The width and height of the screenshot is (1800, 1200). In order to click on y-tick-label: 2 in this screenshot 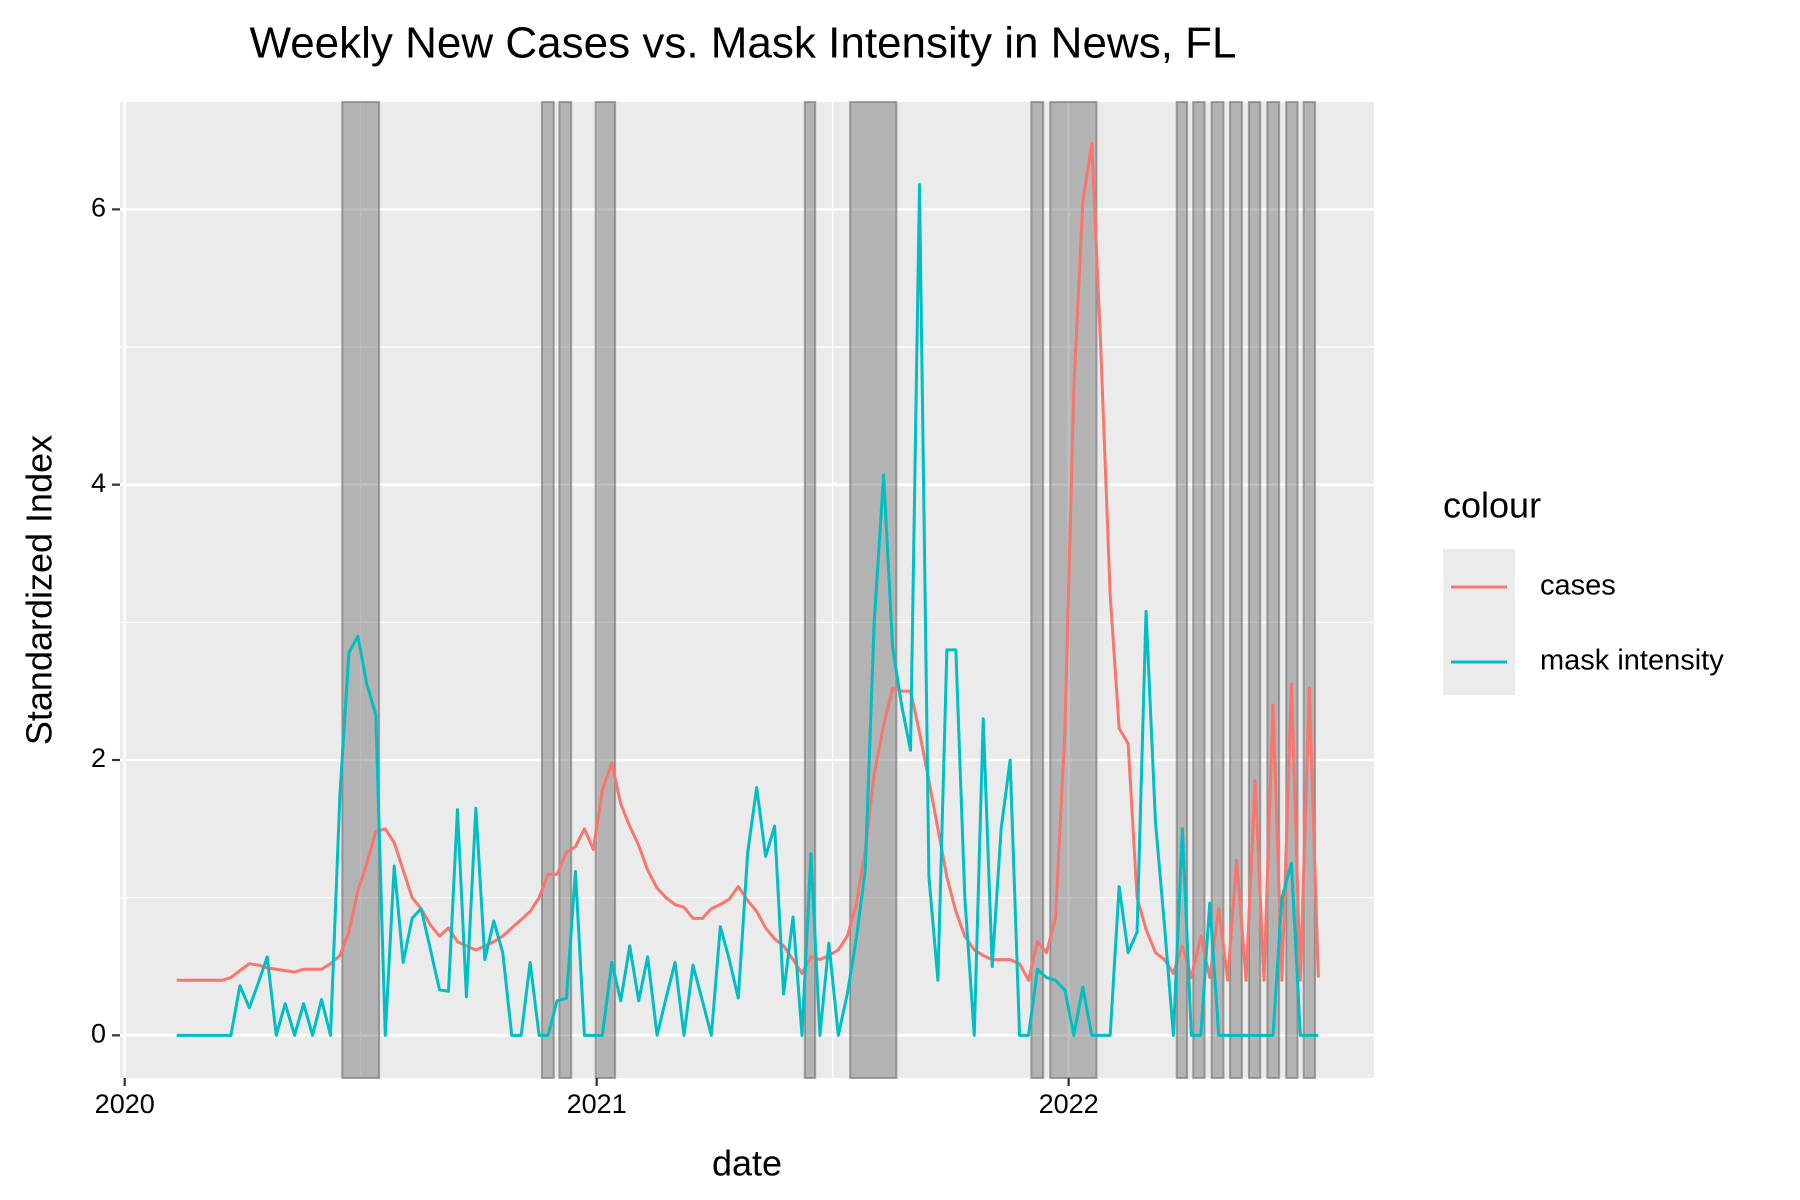, I will do `click(98, 758)`.